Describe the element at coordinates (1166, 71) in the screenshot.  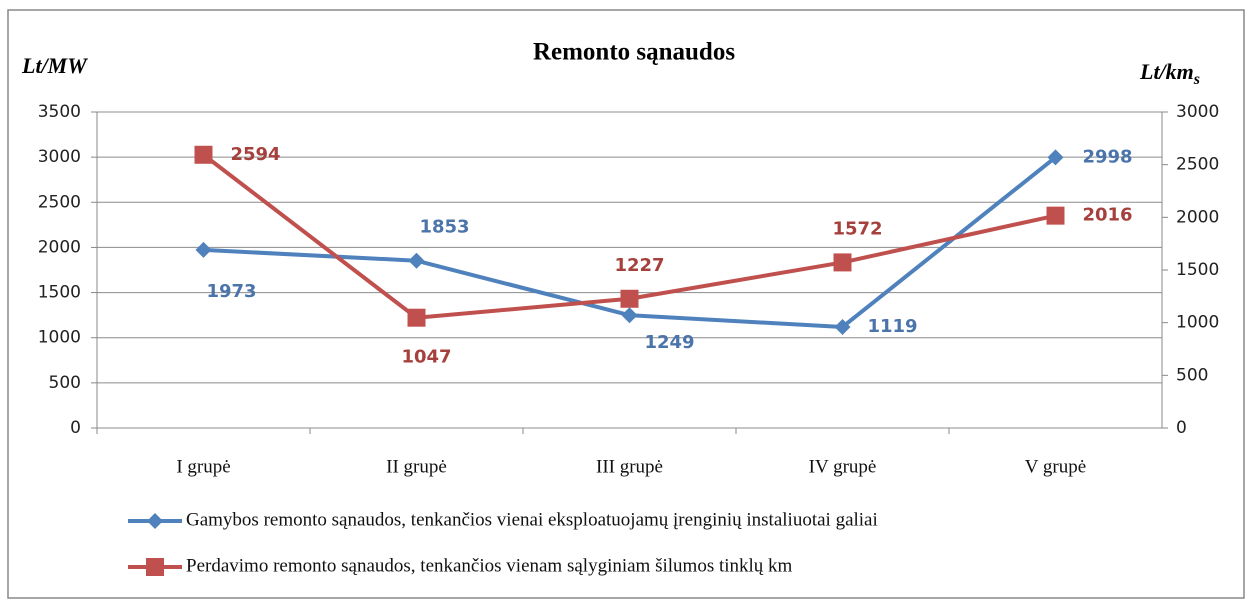
I see `y2-axis-label-main: Lt/km` at that location.